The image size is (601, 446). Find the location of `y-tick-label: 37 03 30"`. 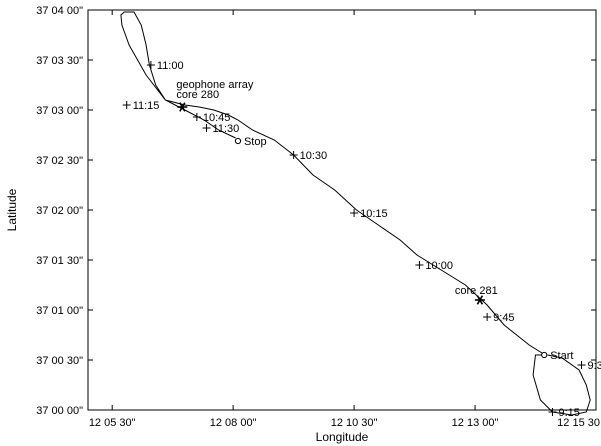

y-tick-label: 37 03 30" is located at coordinates (59, 61).